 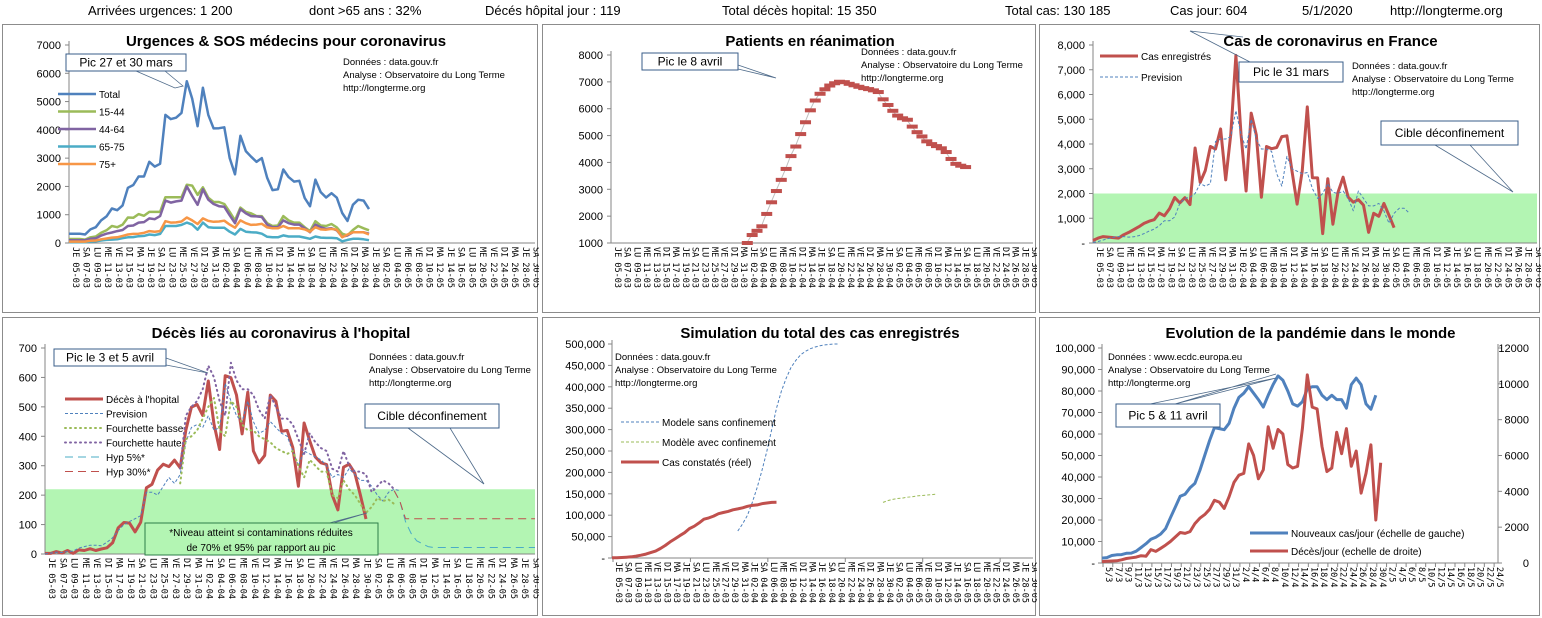 What do you see at coordinates (1517, 457) in the screenshot?
I see `y2-tick-label: 6000` at bounding box center [1517, 457].